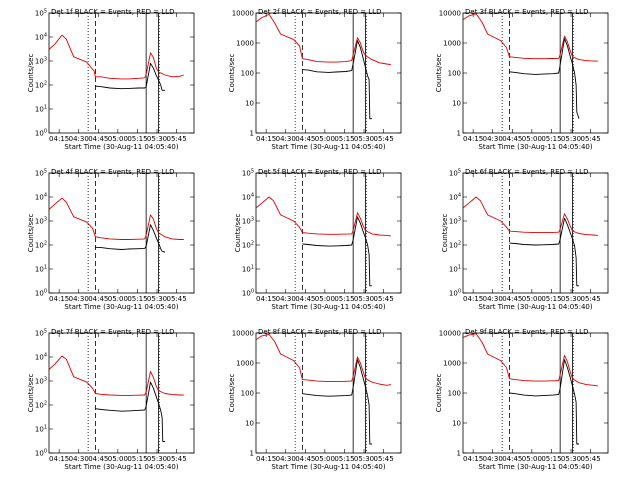 The width and height of the screenshot is (640, 480). I want to click on y-tick-label: 10000, so click(243, 14).